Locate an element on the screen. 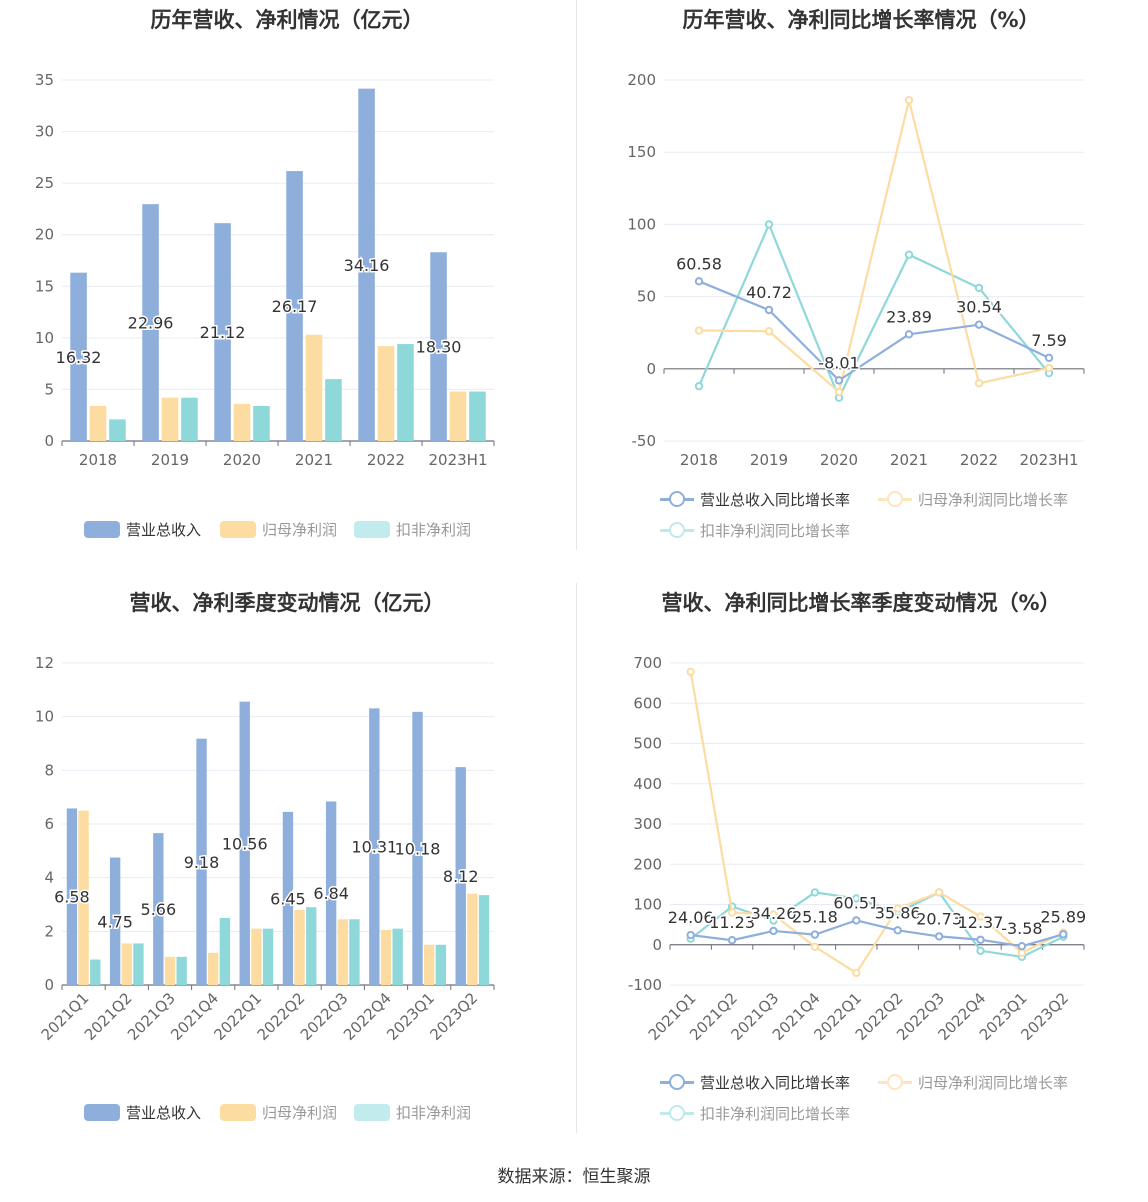 The height and width of the screenshot is (1202, 1148). legend-net-profit-growth-key is located at coordinates (895, 499).